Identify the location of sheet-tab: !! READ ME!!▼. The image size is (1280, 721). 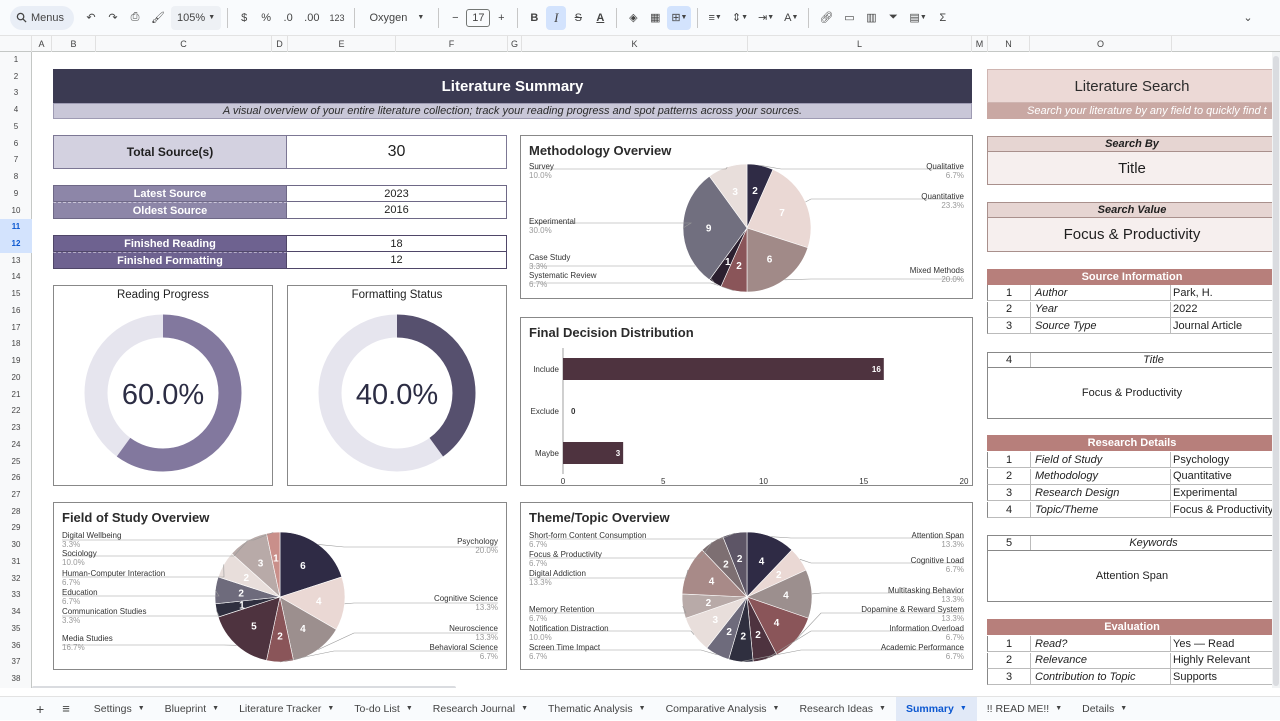
(1024, 709).